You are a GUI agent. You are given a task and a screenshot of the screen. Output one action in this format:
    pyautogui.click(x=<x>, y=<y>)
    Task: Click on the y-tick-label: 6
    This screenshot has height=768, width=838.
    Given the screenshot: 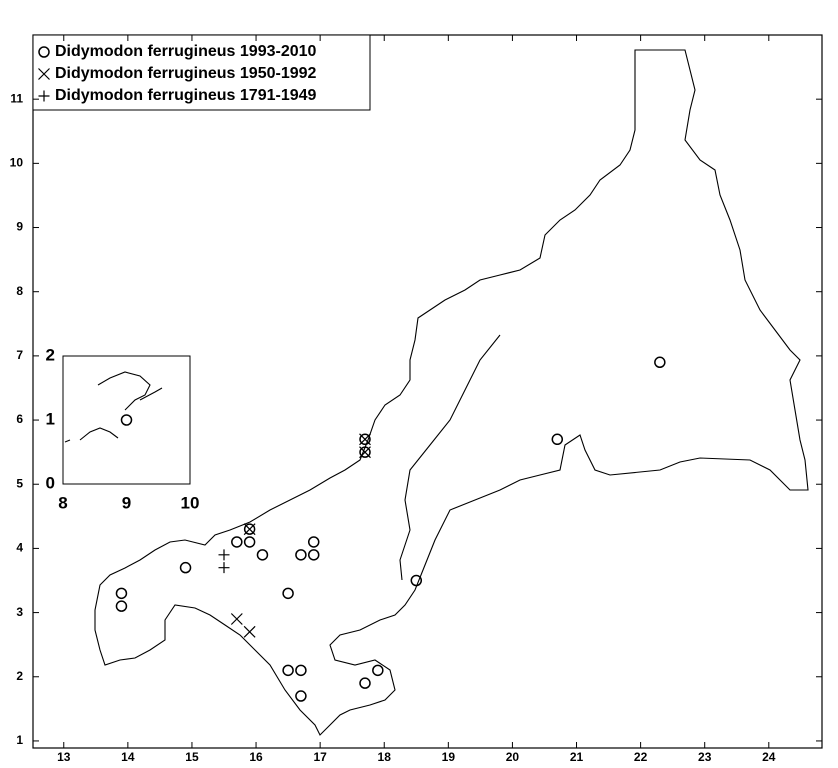 What is the action you would take?
    pyautogui.click(x=19, y=419)
    